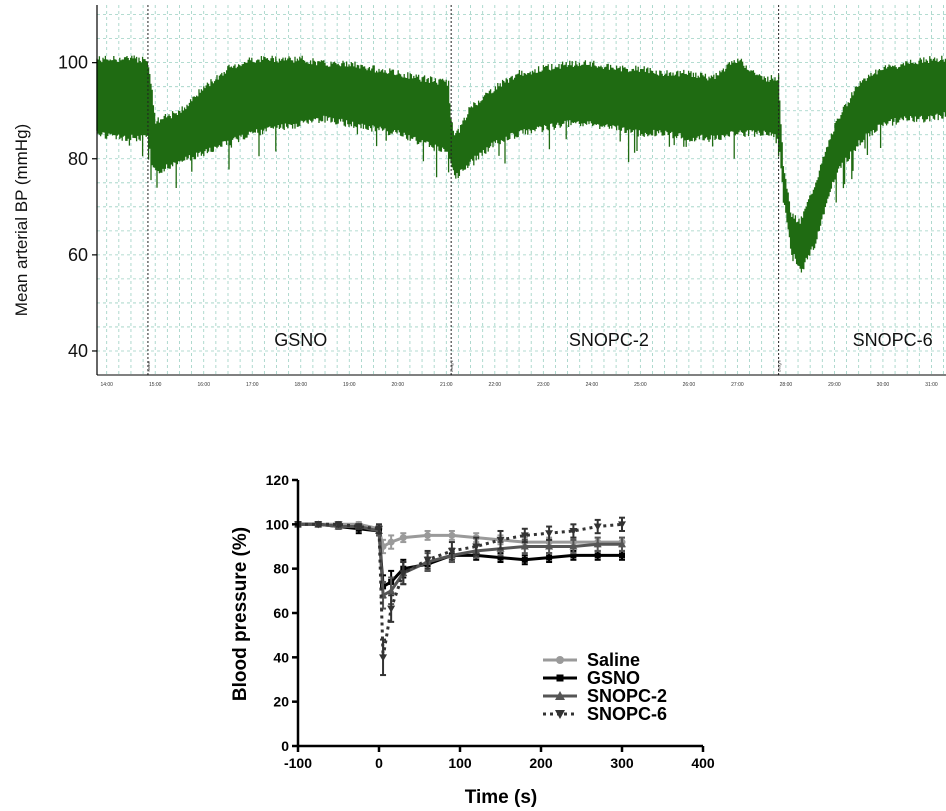  I want to click on bp-series-group, so click(460, 596).